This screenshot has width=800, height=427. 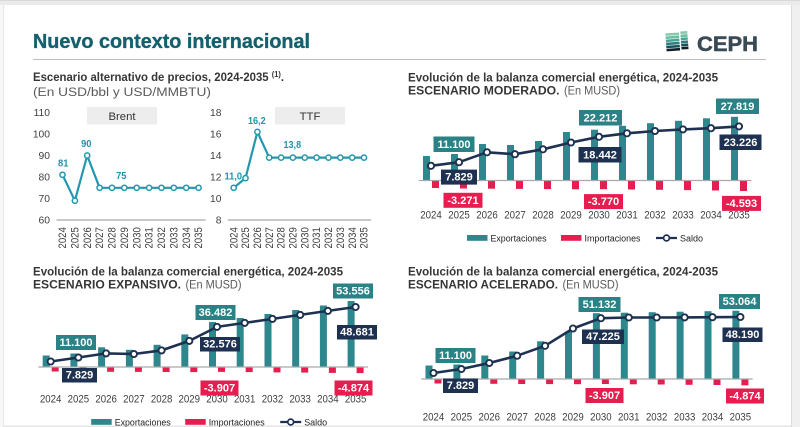 I want to click on svg-text: 12, so click(x=216, y=178).